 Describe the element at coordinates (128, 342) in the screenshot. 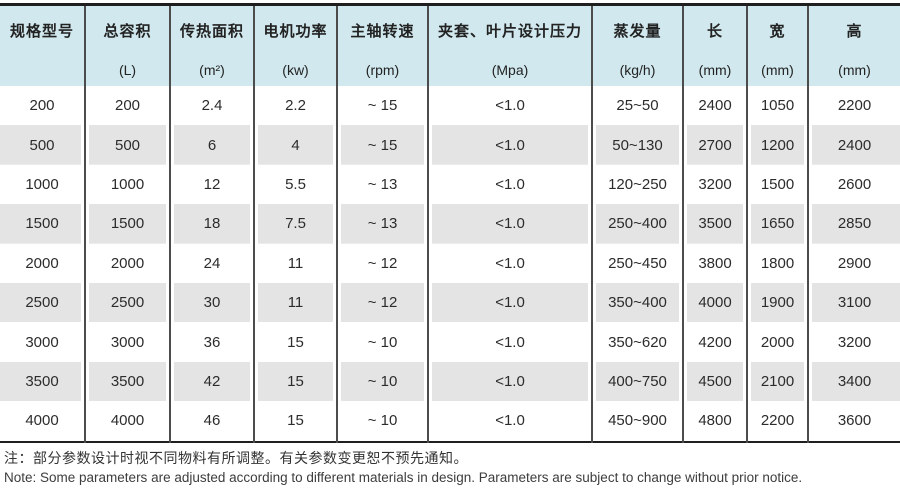

I see `table-cell: 3000` at that location.